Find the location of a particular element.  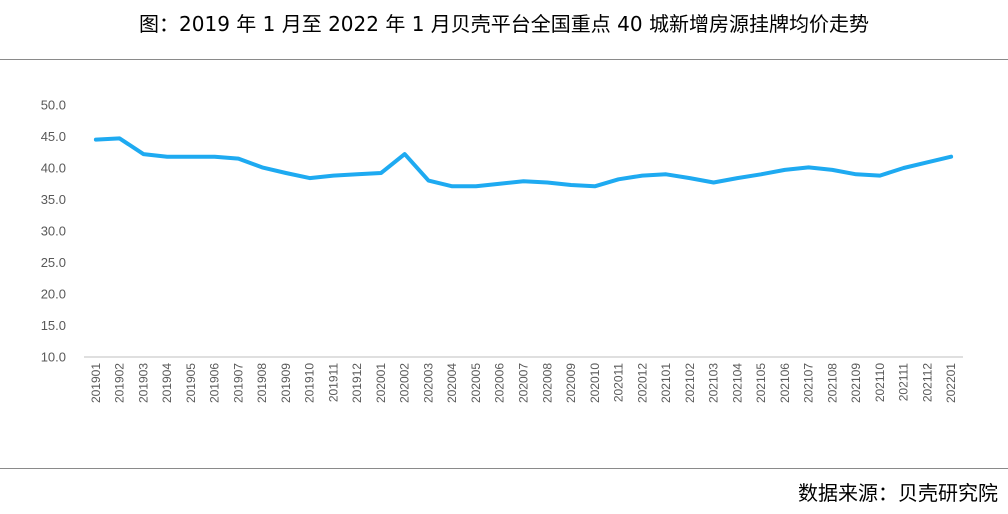

y-tick-label: 30.0 is located at coordinates (53, 231).